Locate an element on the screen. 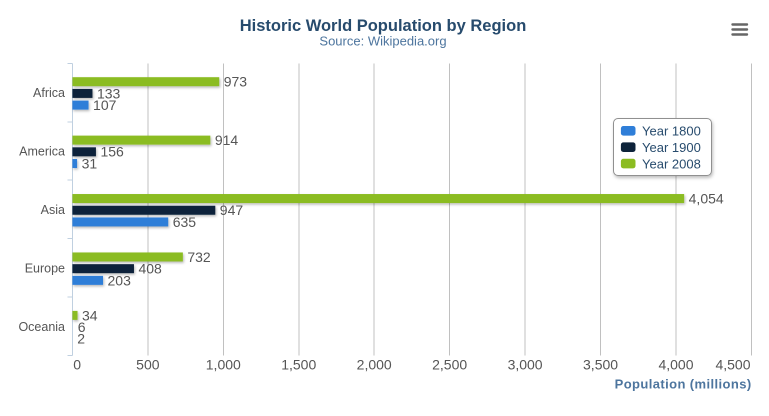 The width and height of the screenshot is (769, 416). svg-text: 4,054 is located at coordinates (706, 198).